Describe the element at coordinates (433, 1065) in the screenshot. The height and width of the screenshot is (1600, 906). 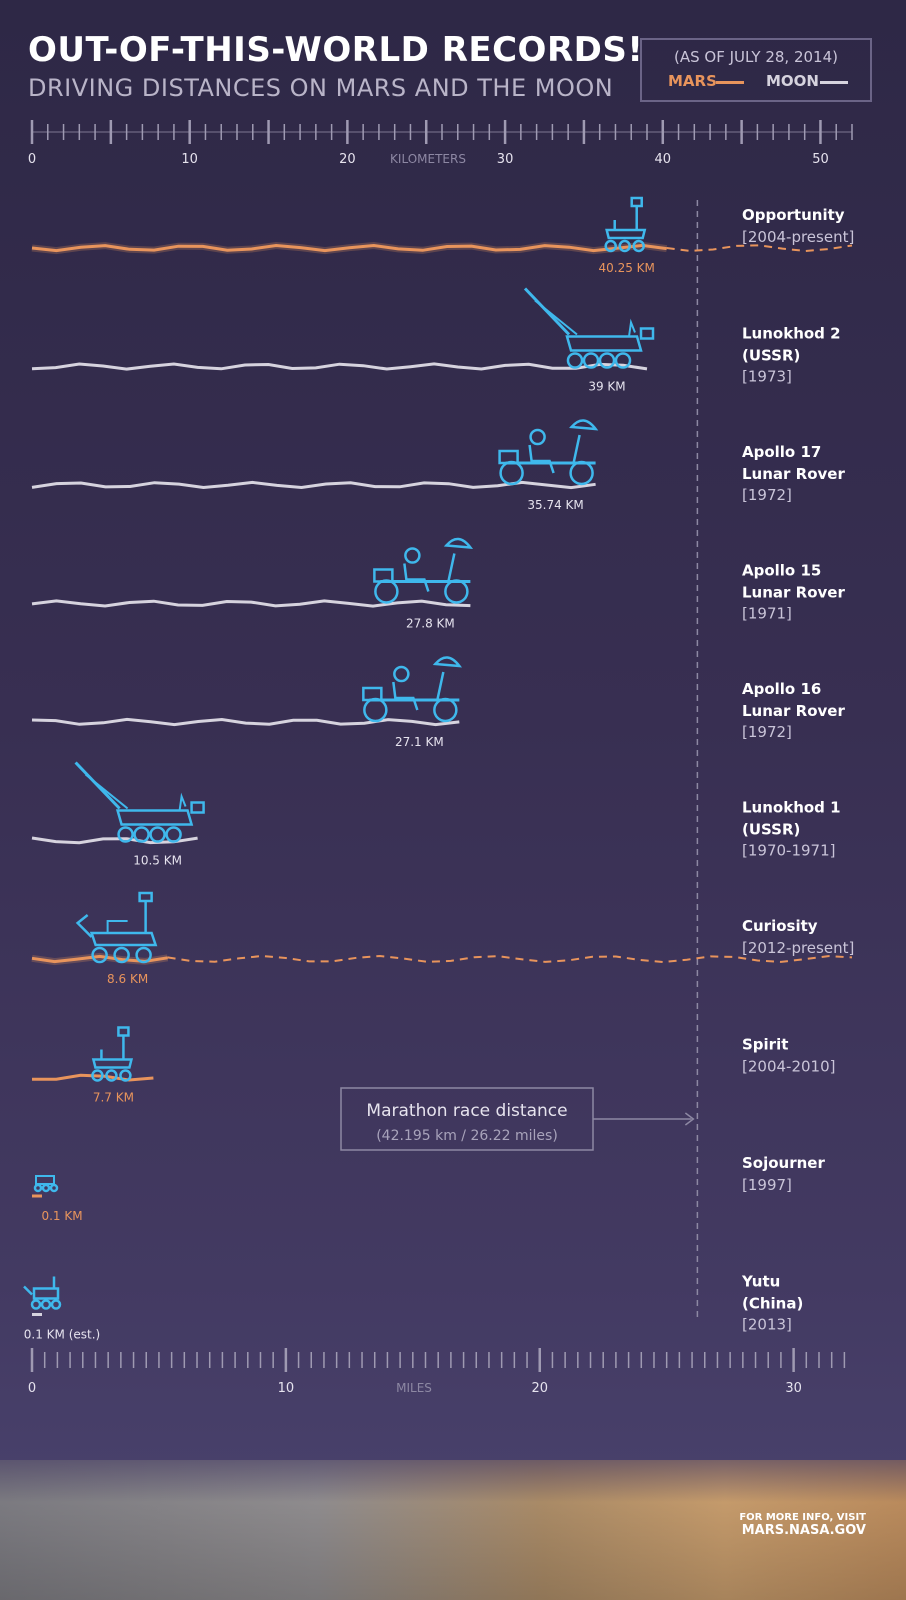
I see `rover-row: 7.7 KM Spirit [2004-2010]` at that location.